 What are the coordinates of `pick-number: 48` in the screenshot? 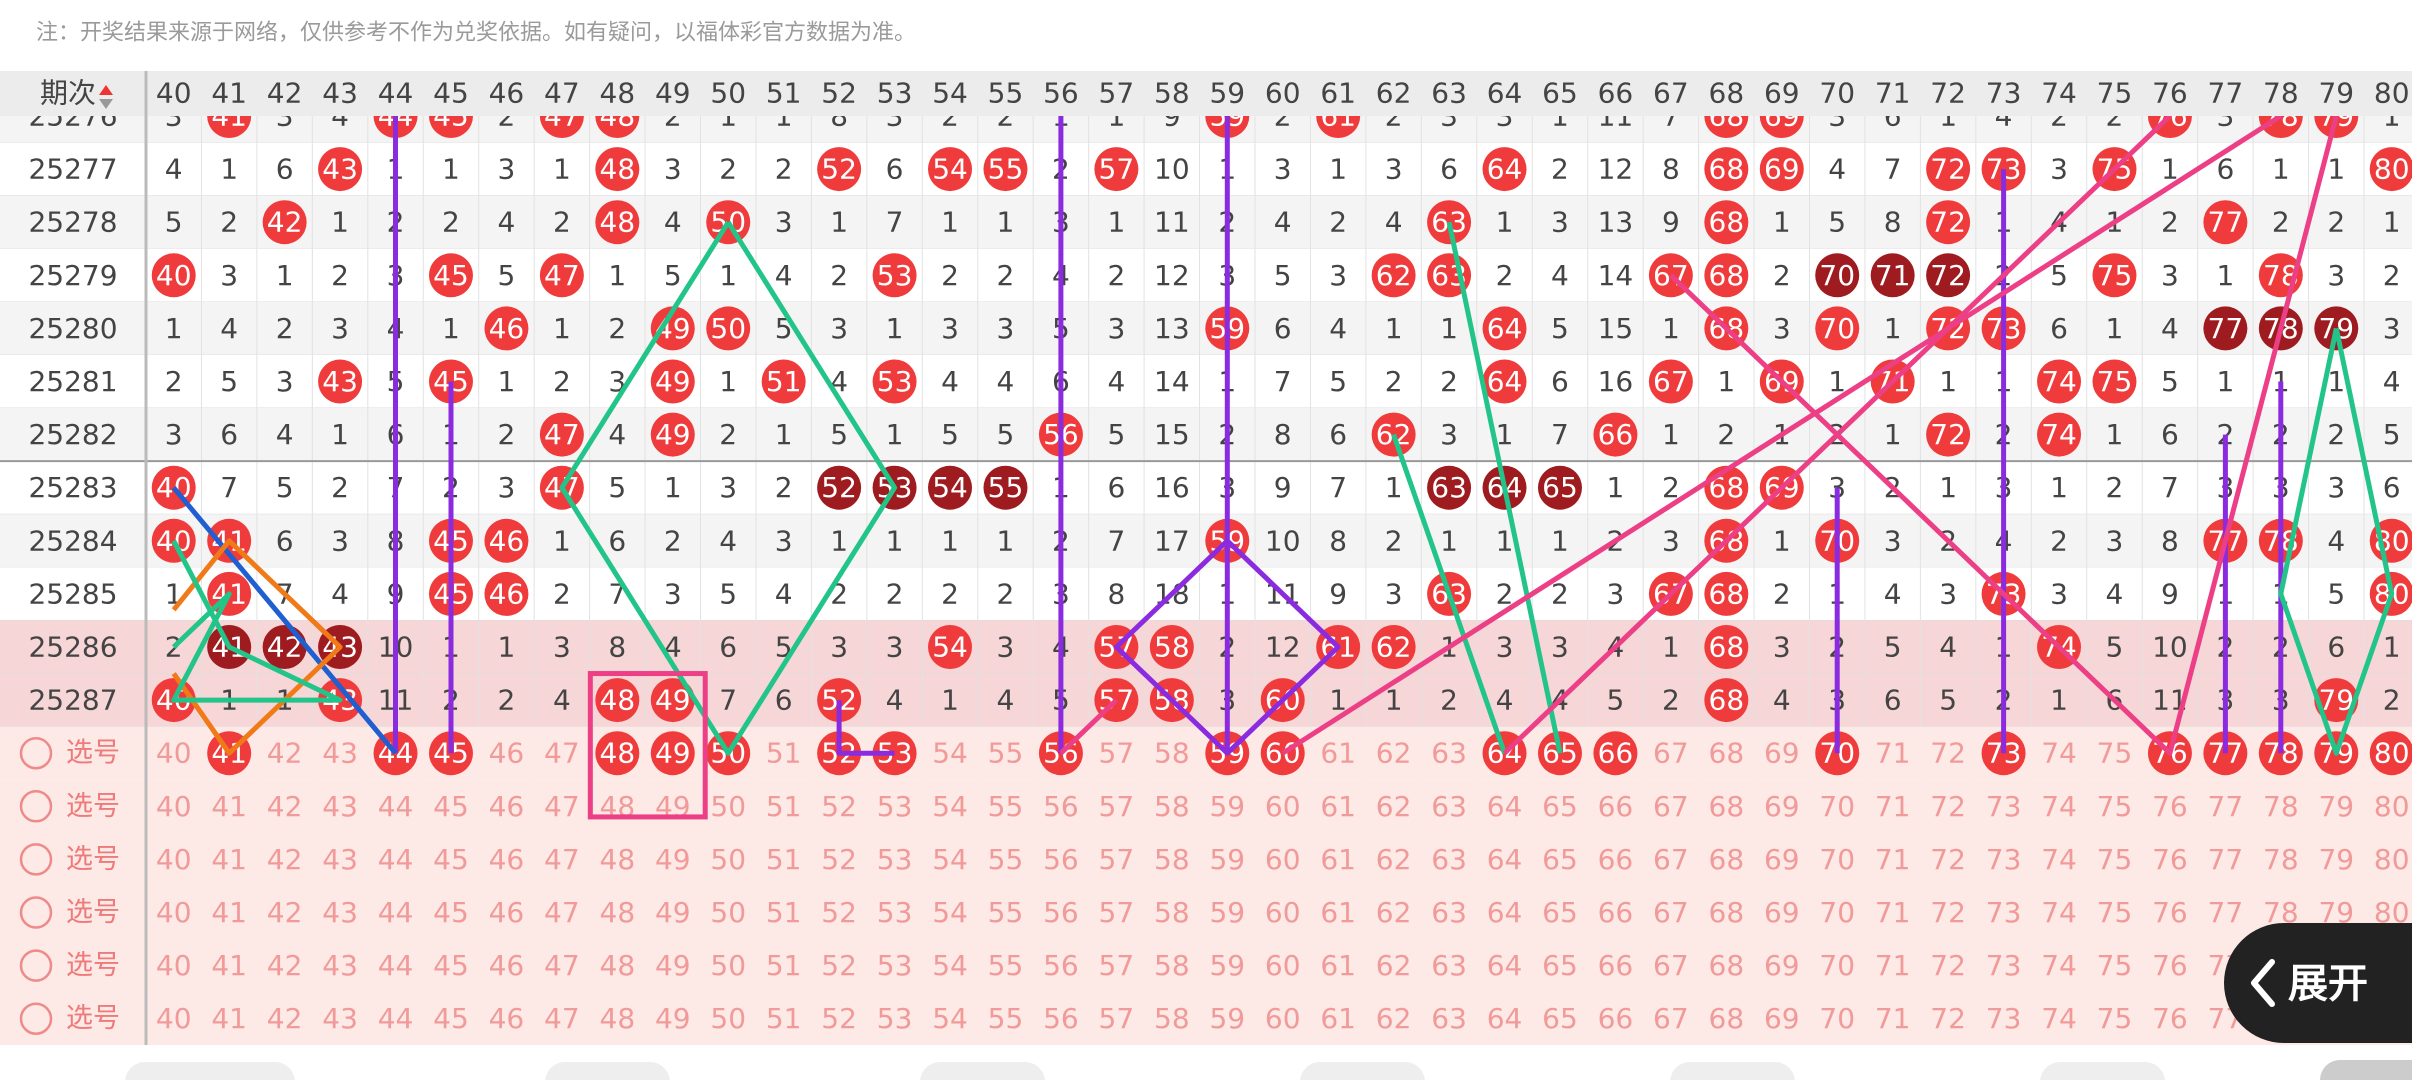 It's located at (618, 753).